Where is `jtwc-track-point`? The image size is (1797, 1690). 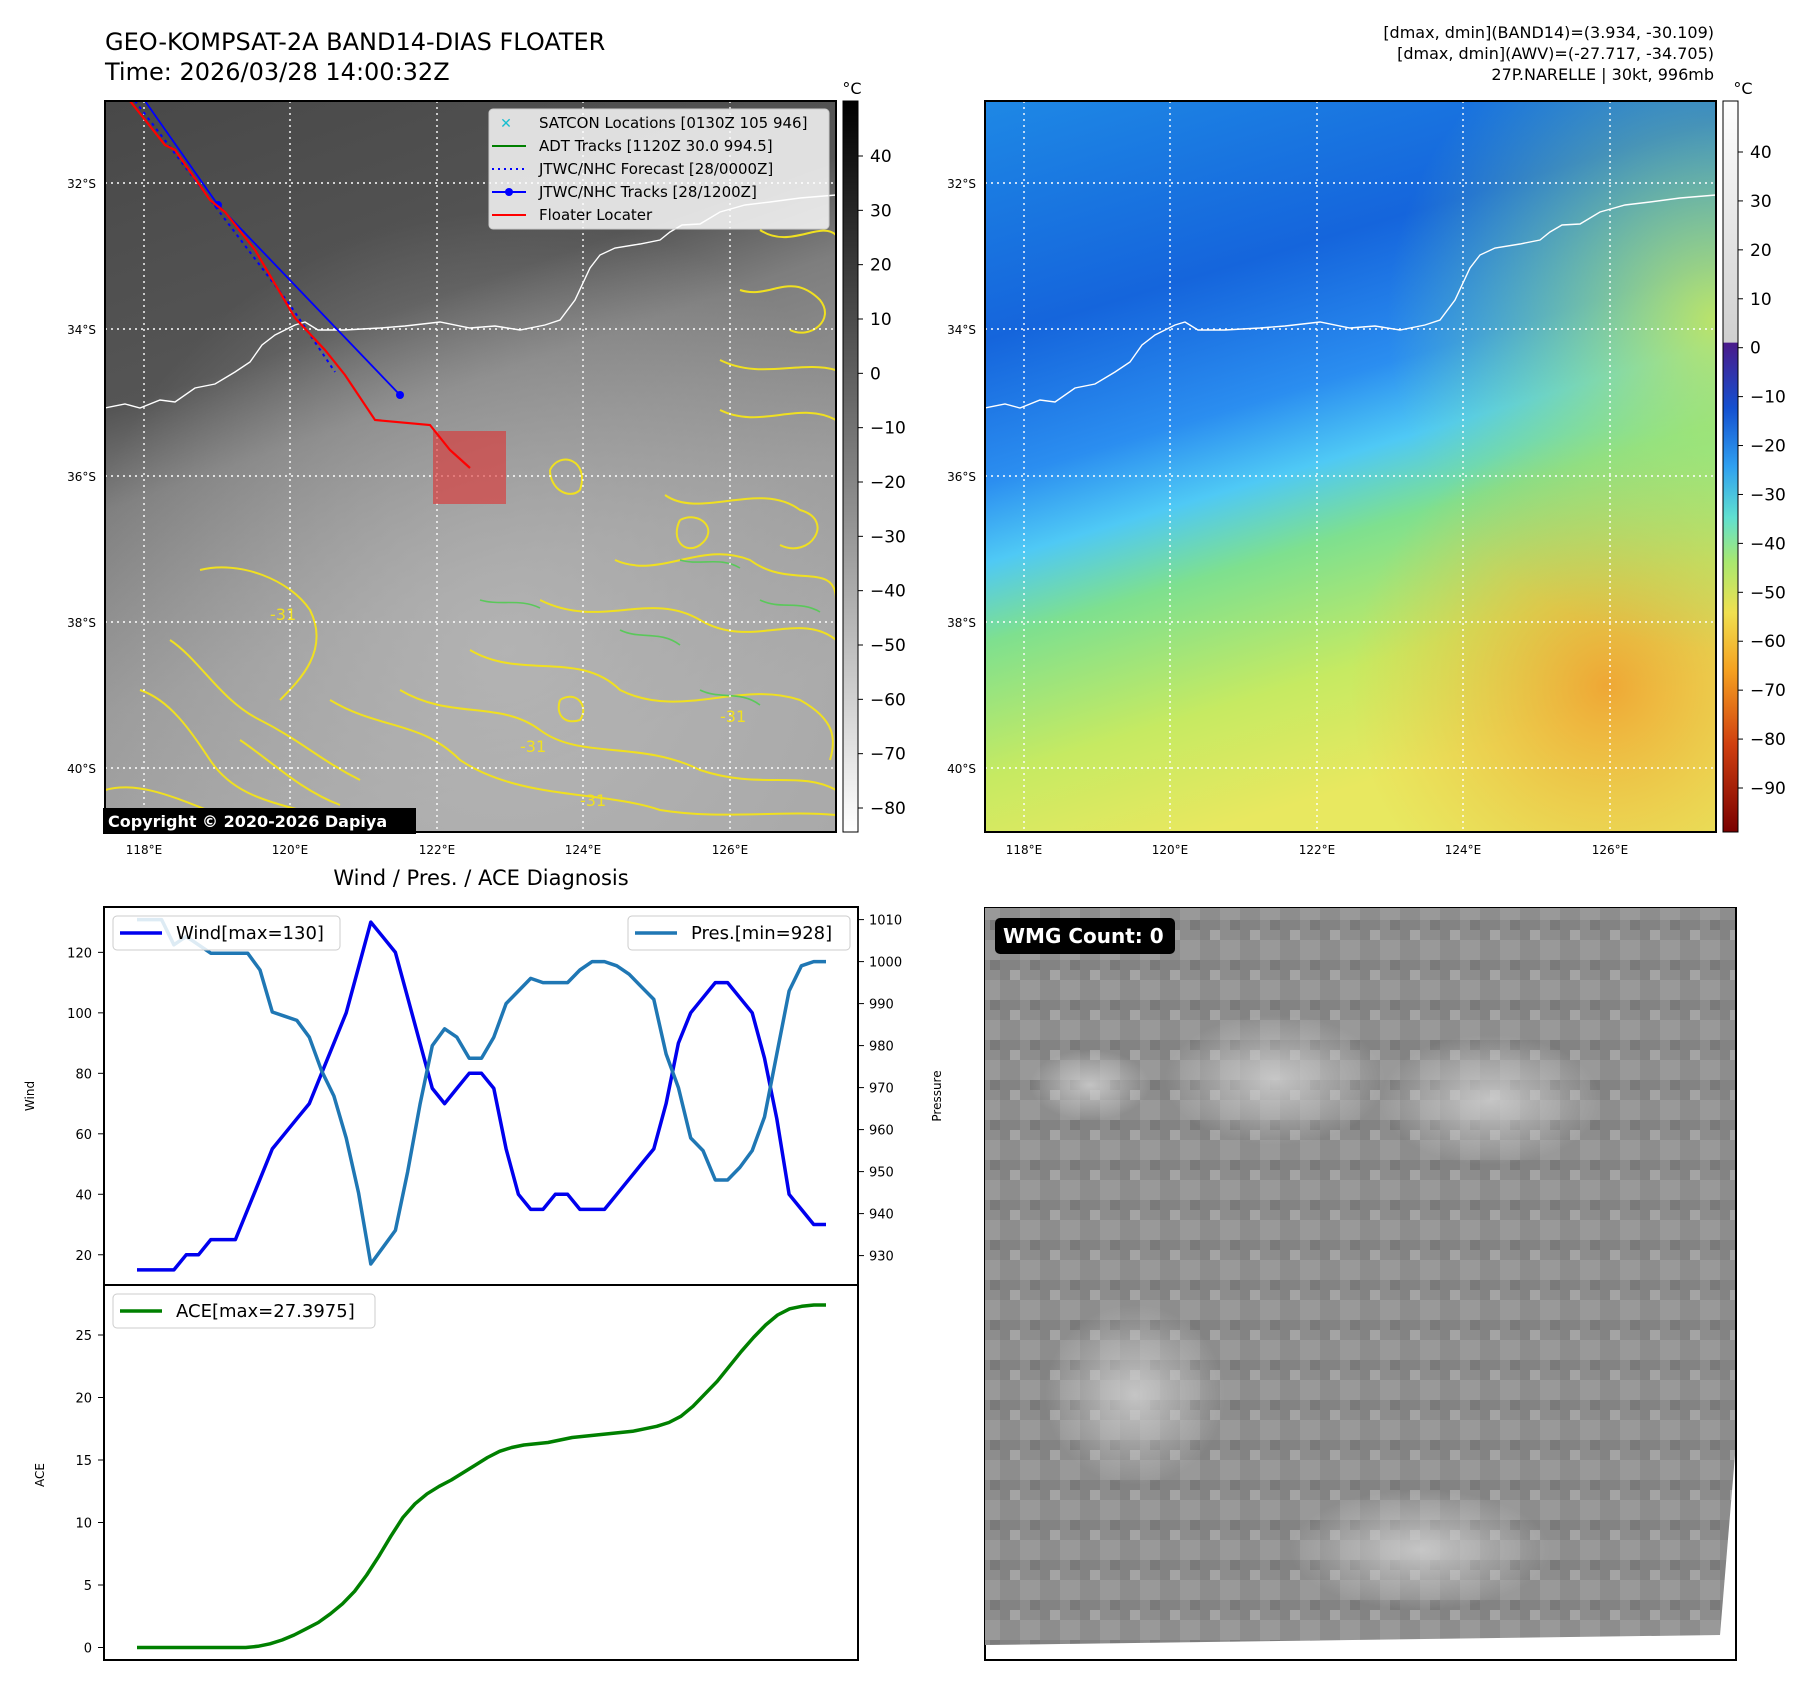 jtwc-track-point is located at coordinates (400, 395).